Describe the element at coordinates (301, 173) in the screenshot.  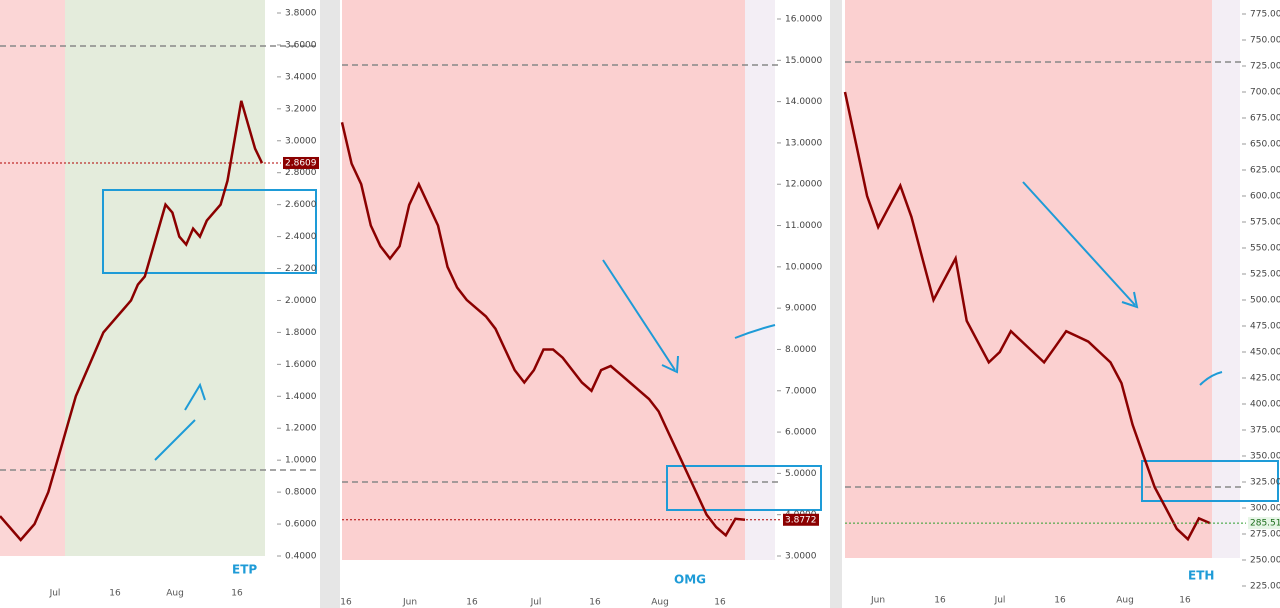
I see `y-tick-label: 2.8000` at that location.